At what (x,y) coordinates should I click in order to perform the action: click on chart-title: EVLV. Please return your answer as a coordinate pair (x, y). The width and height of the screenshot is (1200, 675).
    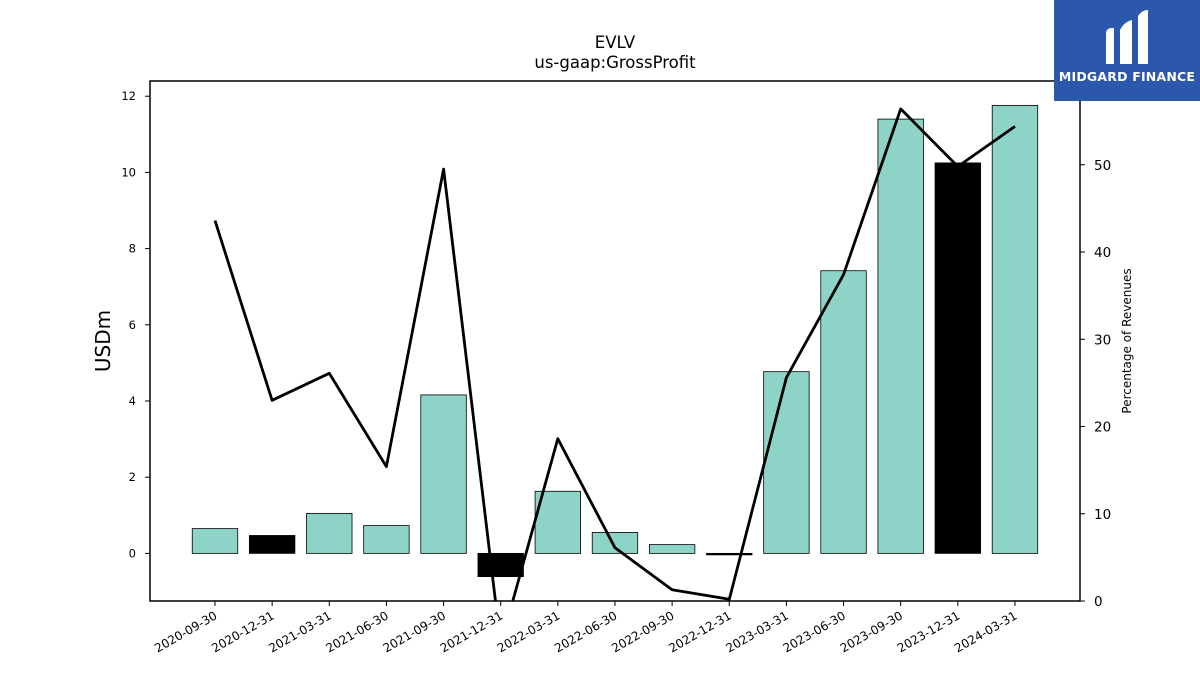
    Looking at the image, I should click on (615, 42).